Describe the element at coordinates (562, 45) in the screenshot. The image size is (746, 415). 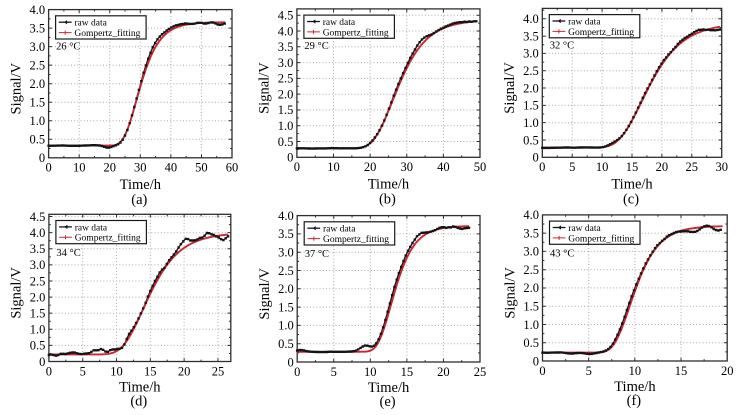
I see `svg-text: 32 °C` at that location.